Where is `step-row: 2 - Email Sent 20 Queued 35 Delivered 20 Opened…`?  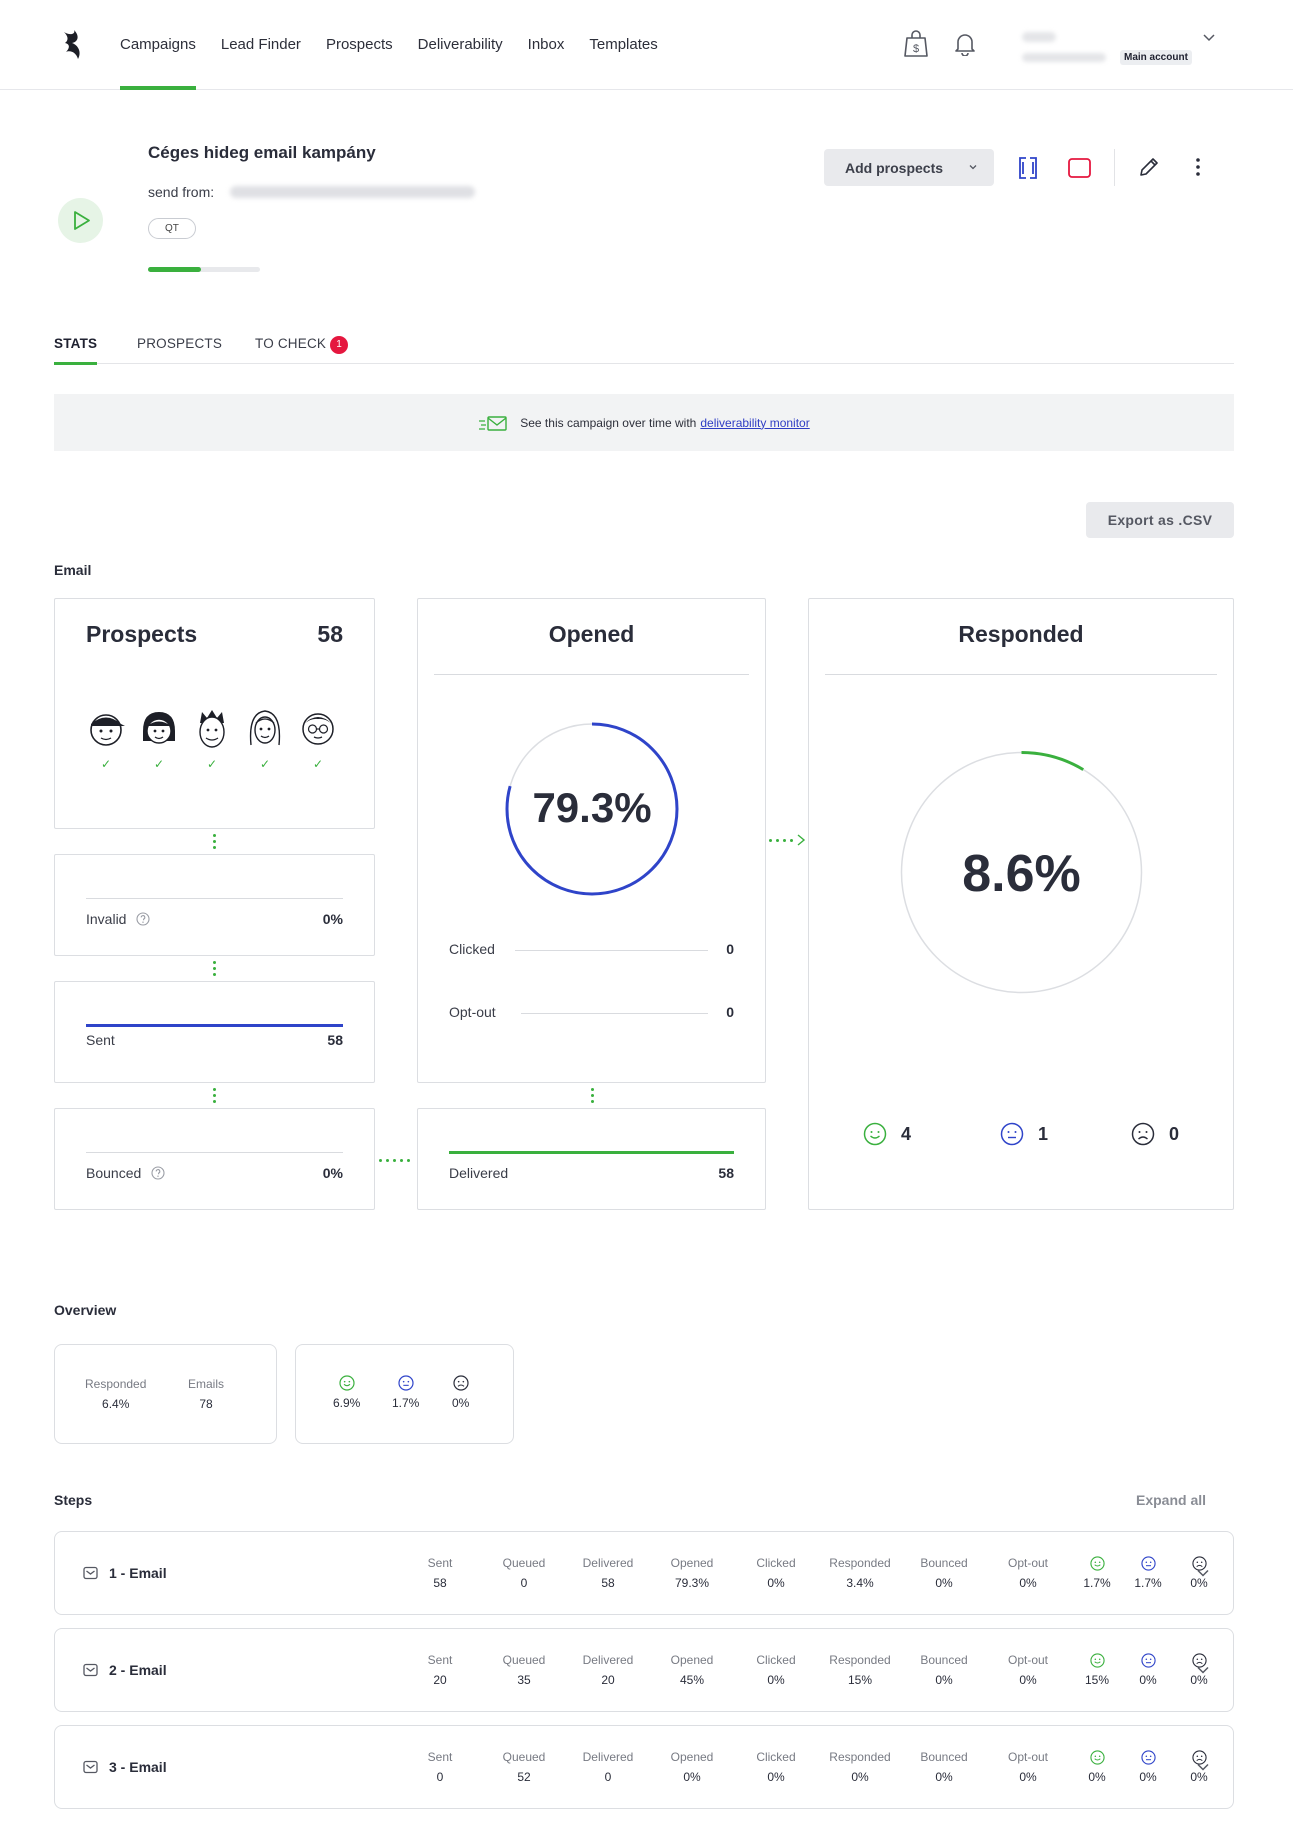
step-row: 2 - Email Sent 20 Queued 35 Delivered 20 Opened… is located at coordinates (644, 1670).